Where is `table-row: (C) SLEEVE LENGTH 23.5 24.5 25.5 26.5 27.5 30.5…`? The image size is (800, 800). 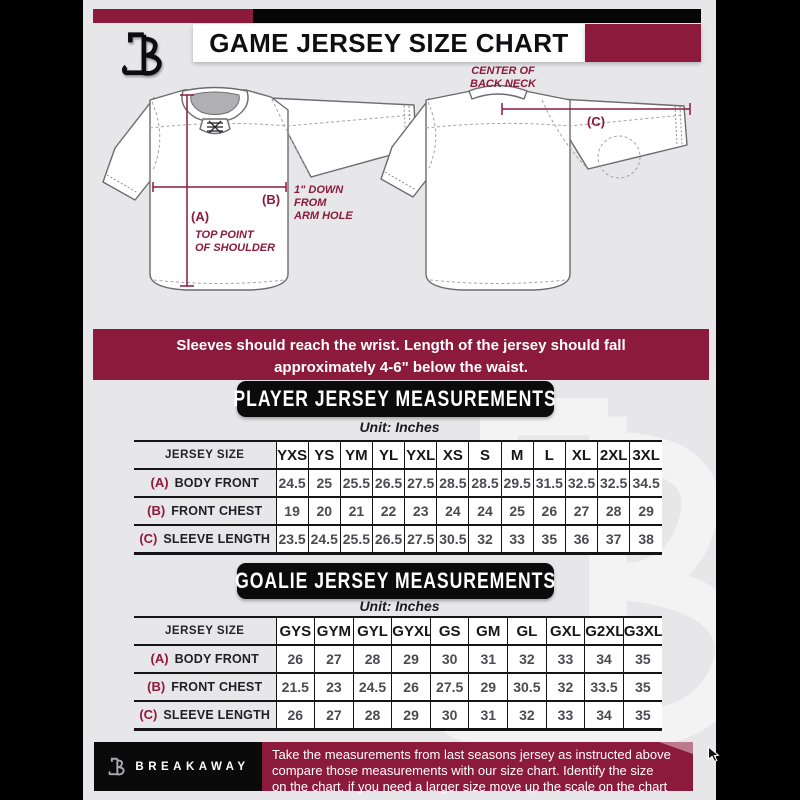
table-row: (C) SLEEVE LENGTH 23.5 24.5 25.5 26.5 27.5 30.5… is located at coordinates (398, 539).